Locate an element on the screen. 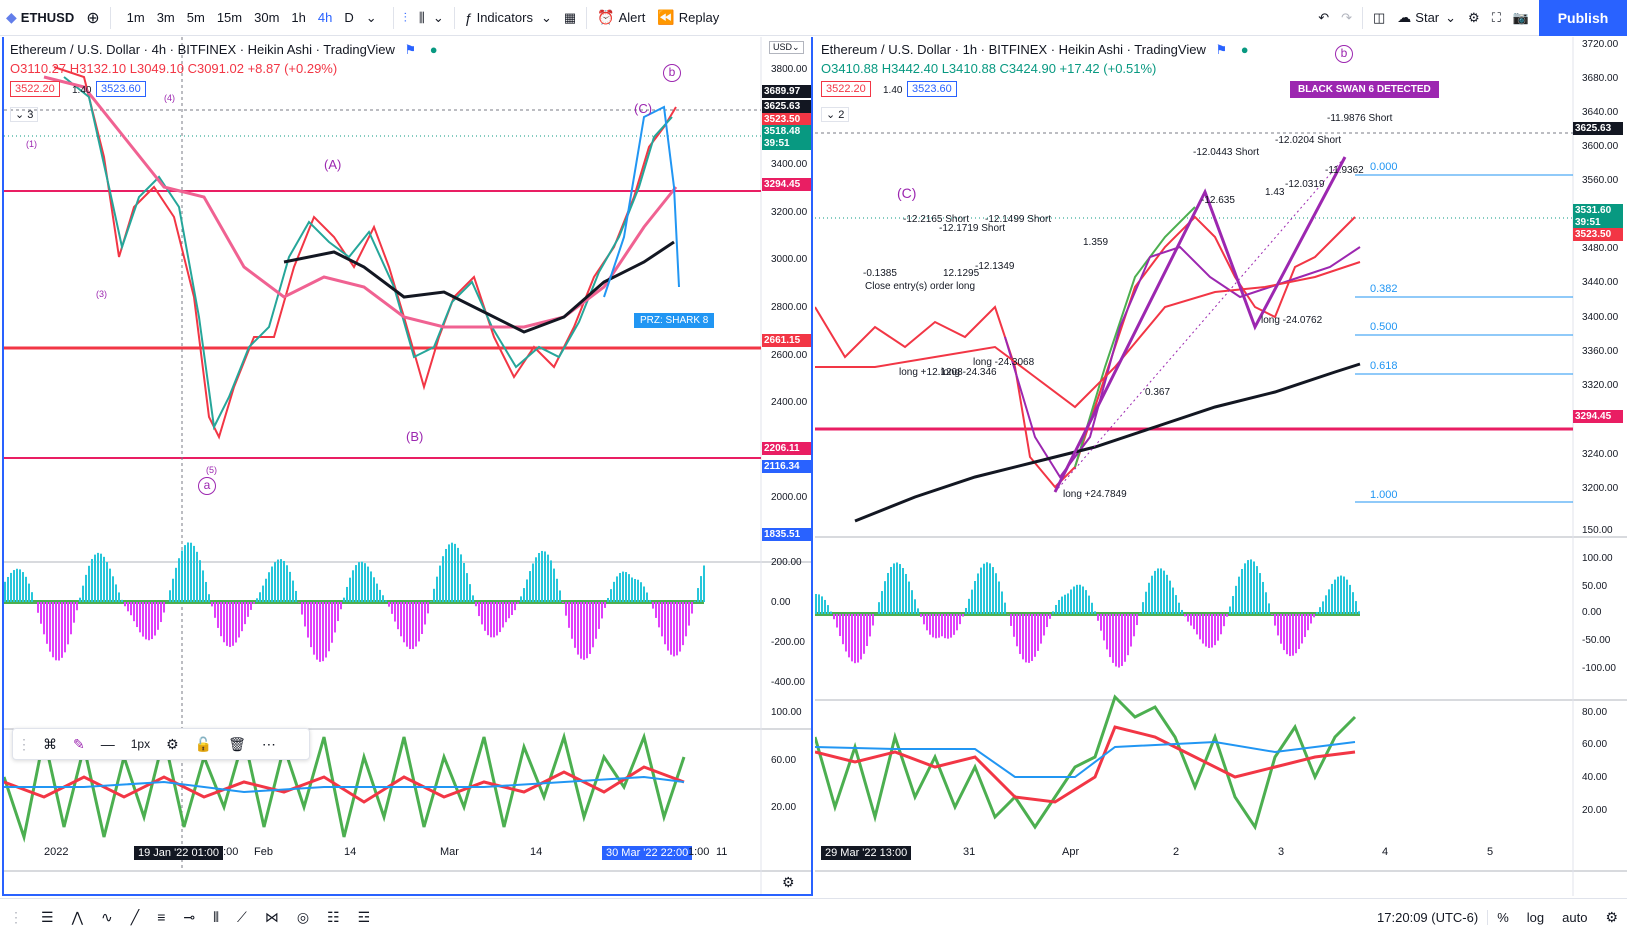 Image resolution: width=1627 pixels, height=935 pixels. pattern-tool-icon: ⋀ is located at coordinates (77, 917).